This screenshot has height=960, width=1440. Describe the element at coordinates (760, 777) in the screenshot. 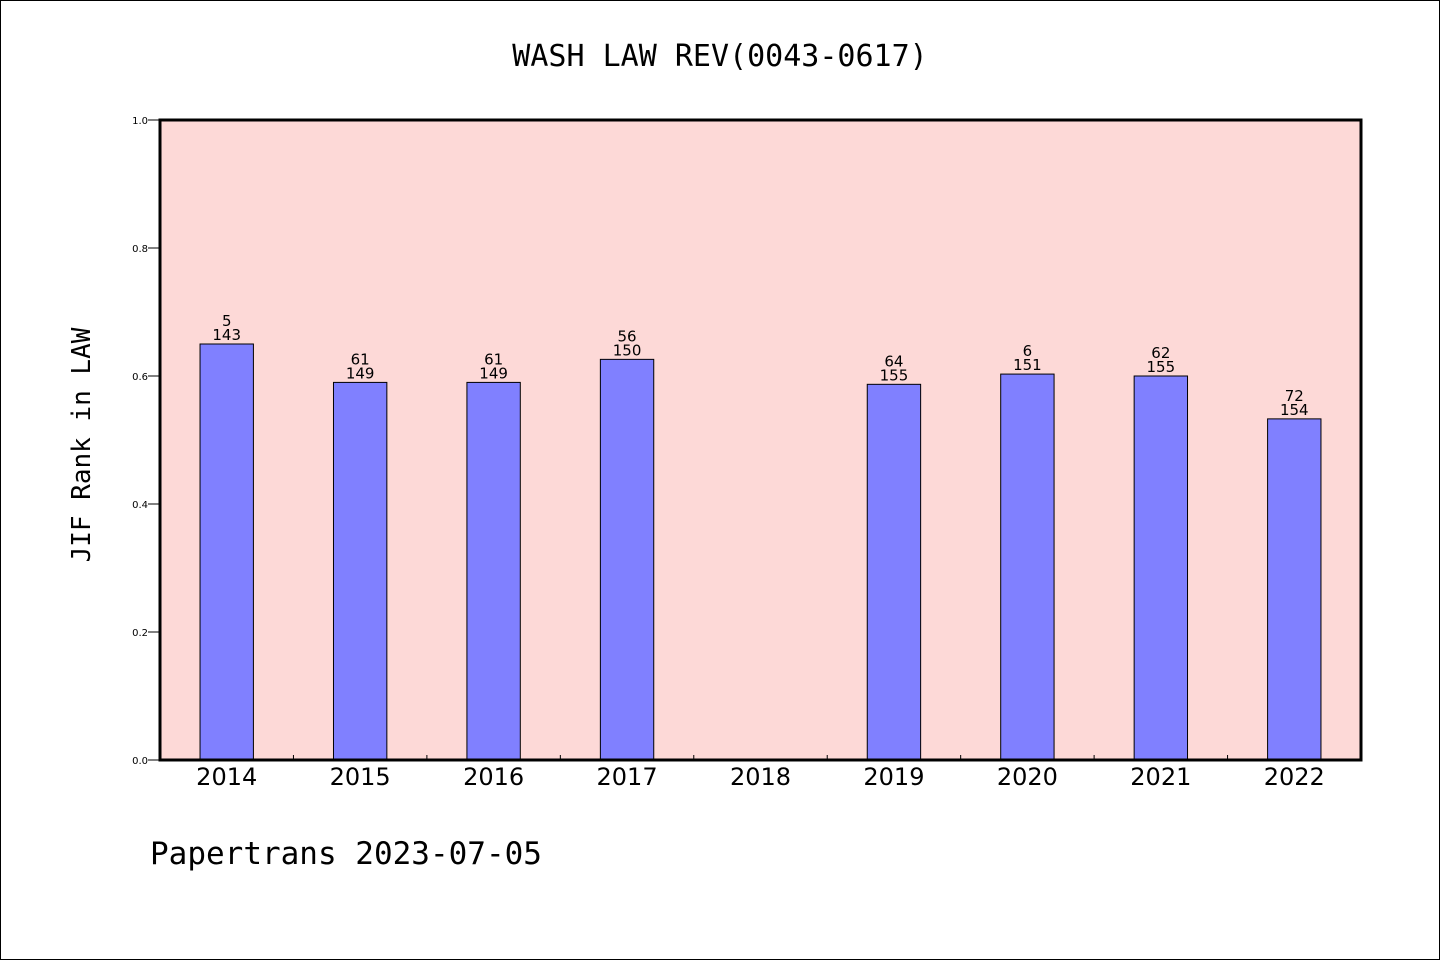

I see `x-tick-label-2018: 2018` at that location.